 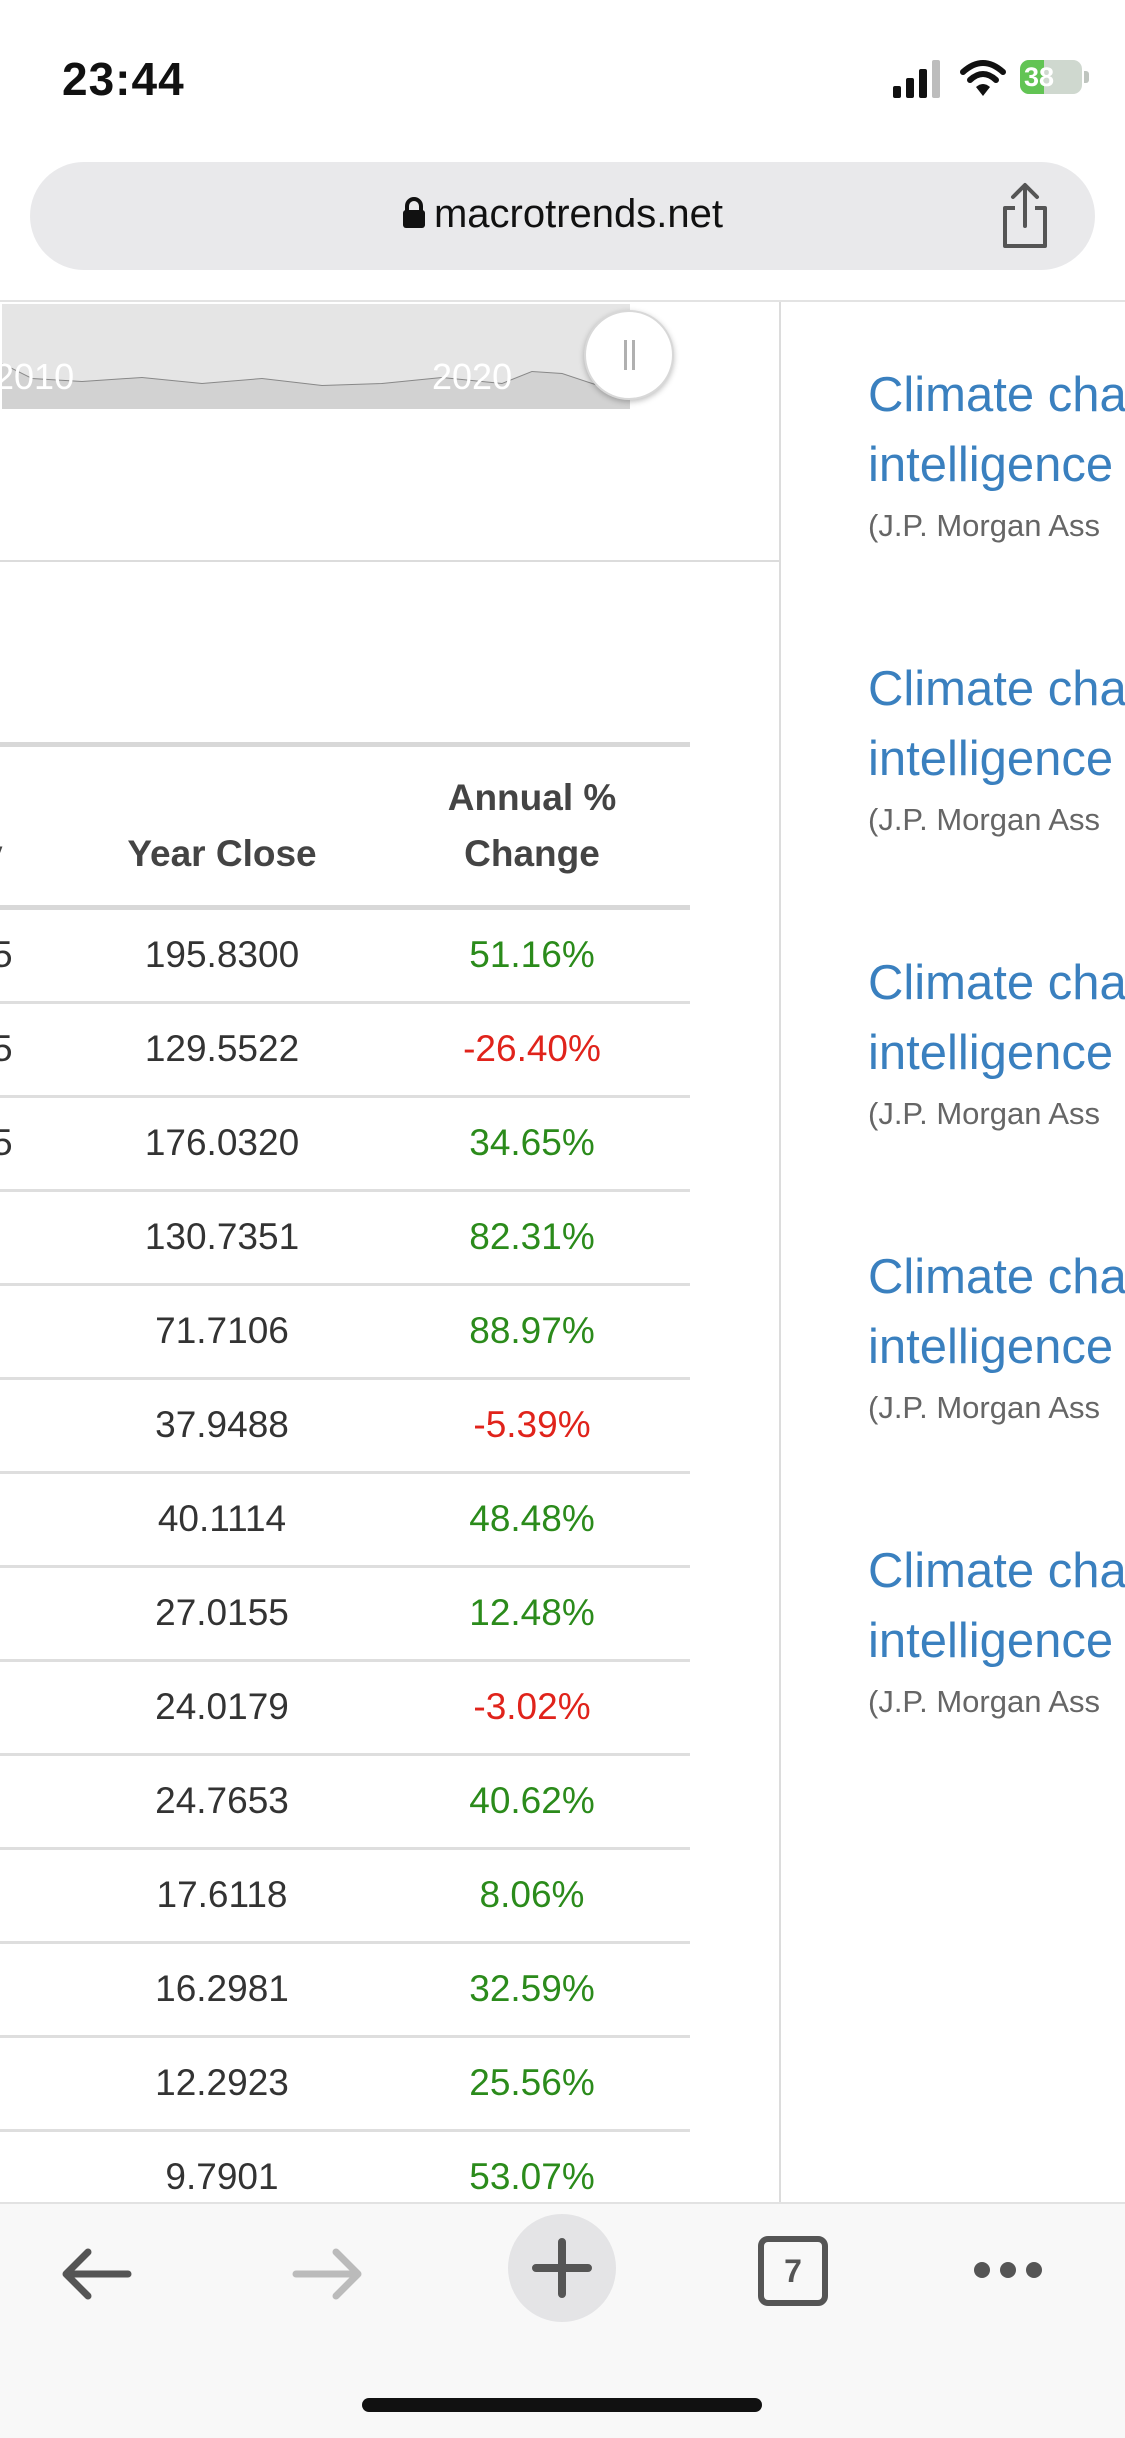 I want to click on cell-annual-change: 48.48%, so click(x=532, y=1518).